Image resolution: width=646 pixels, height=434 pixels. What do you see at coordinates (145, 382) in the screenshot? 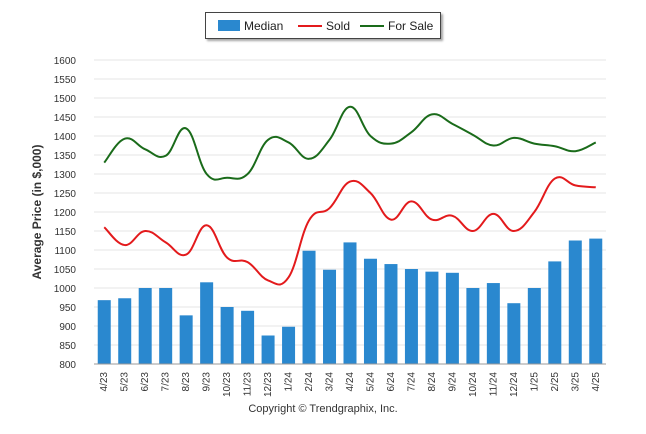
I see `x-tick-label: 6/23` at bounding box center [145, 382].